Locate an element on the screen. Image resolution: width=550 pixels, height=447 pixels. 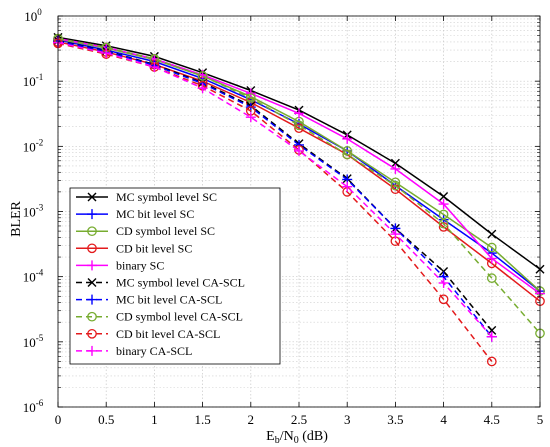
legend-label: CD symbol level CA-SCL is located at coordinates (179, 317).